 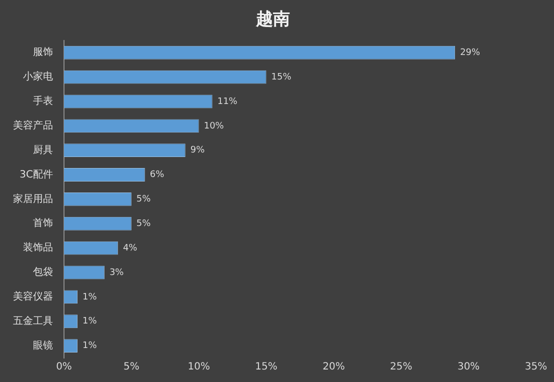 What do you see at coordinates (33, 320) in the screenshot?
I see `y-tick-label: 五金工具` at bounding box center [33, 320].